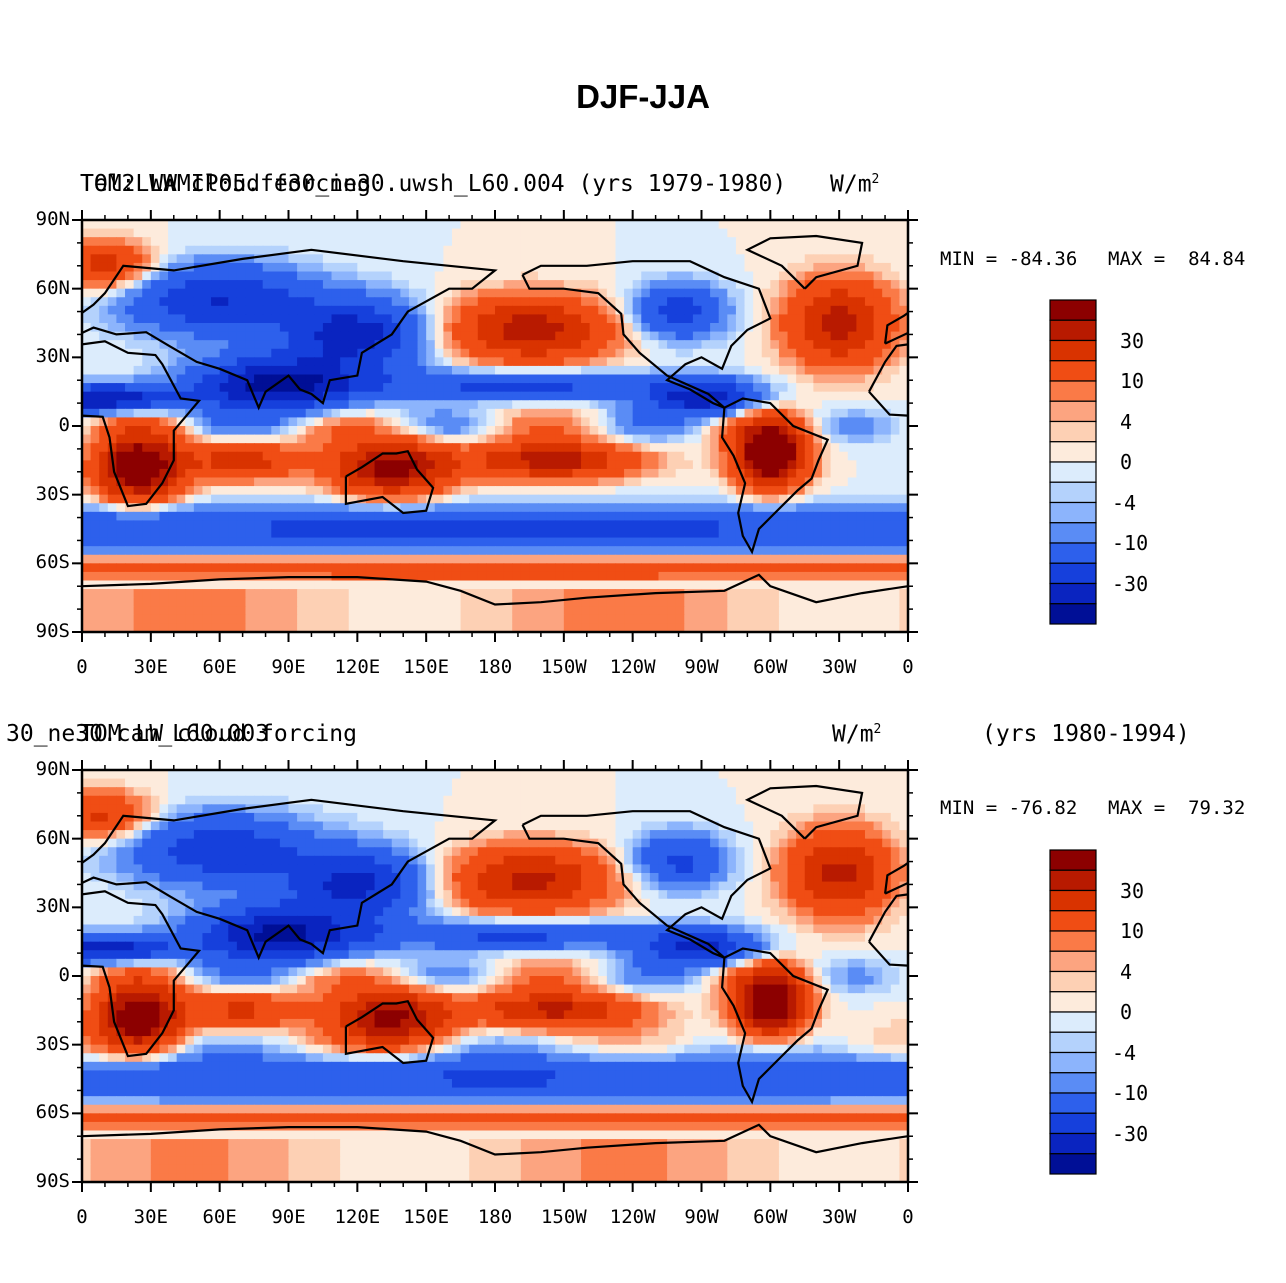  Describe the element at coordinates (1073, 431) in the screenshot. I see `colorbar-swatch` at that location.